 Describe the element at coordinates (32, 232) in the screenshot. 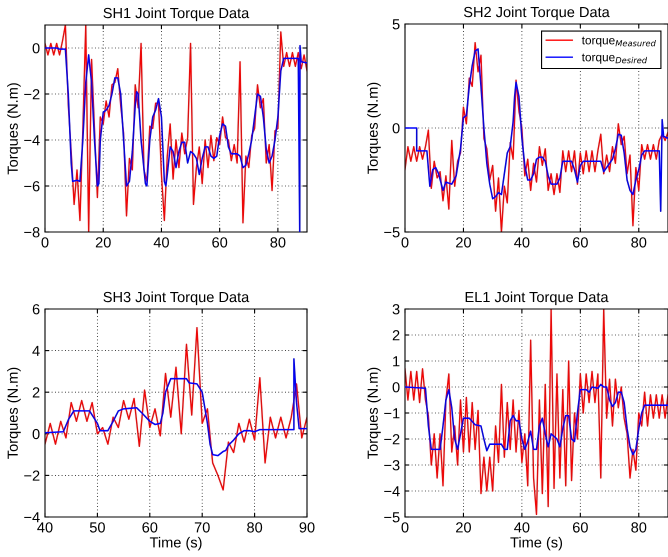

I see `y-tick-label: −8` at that location.